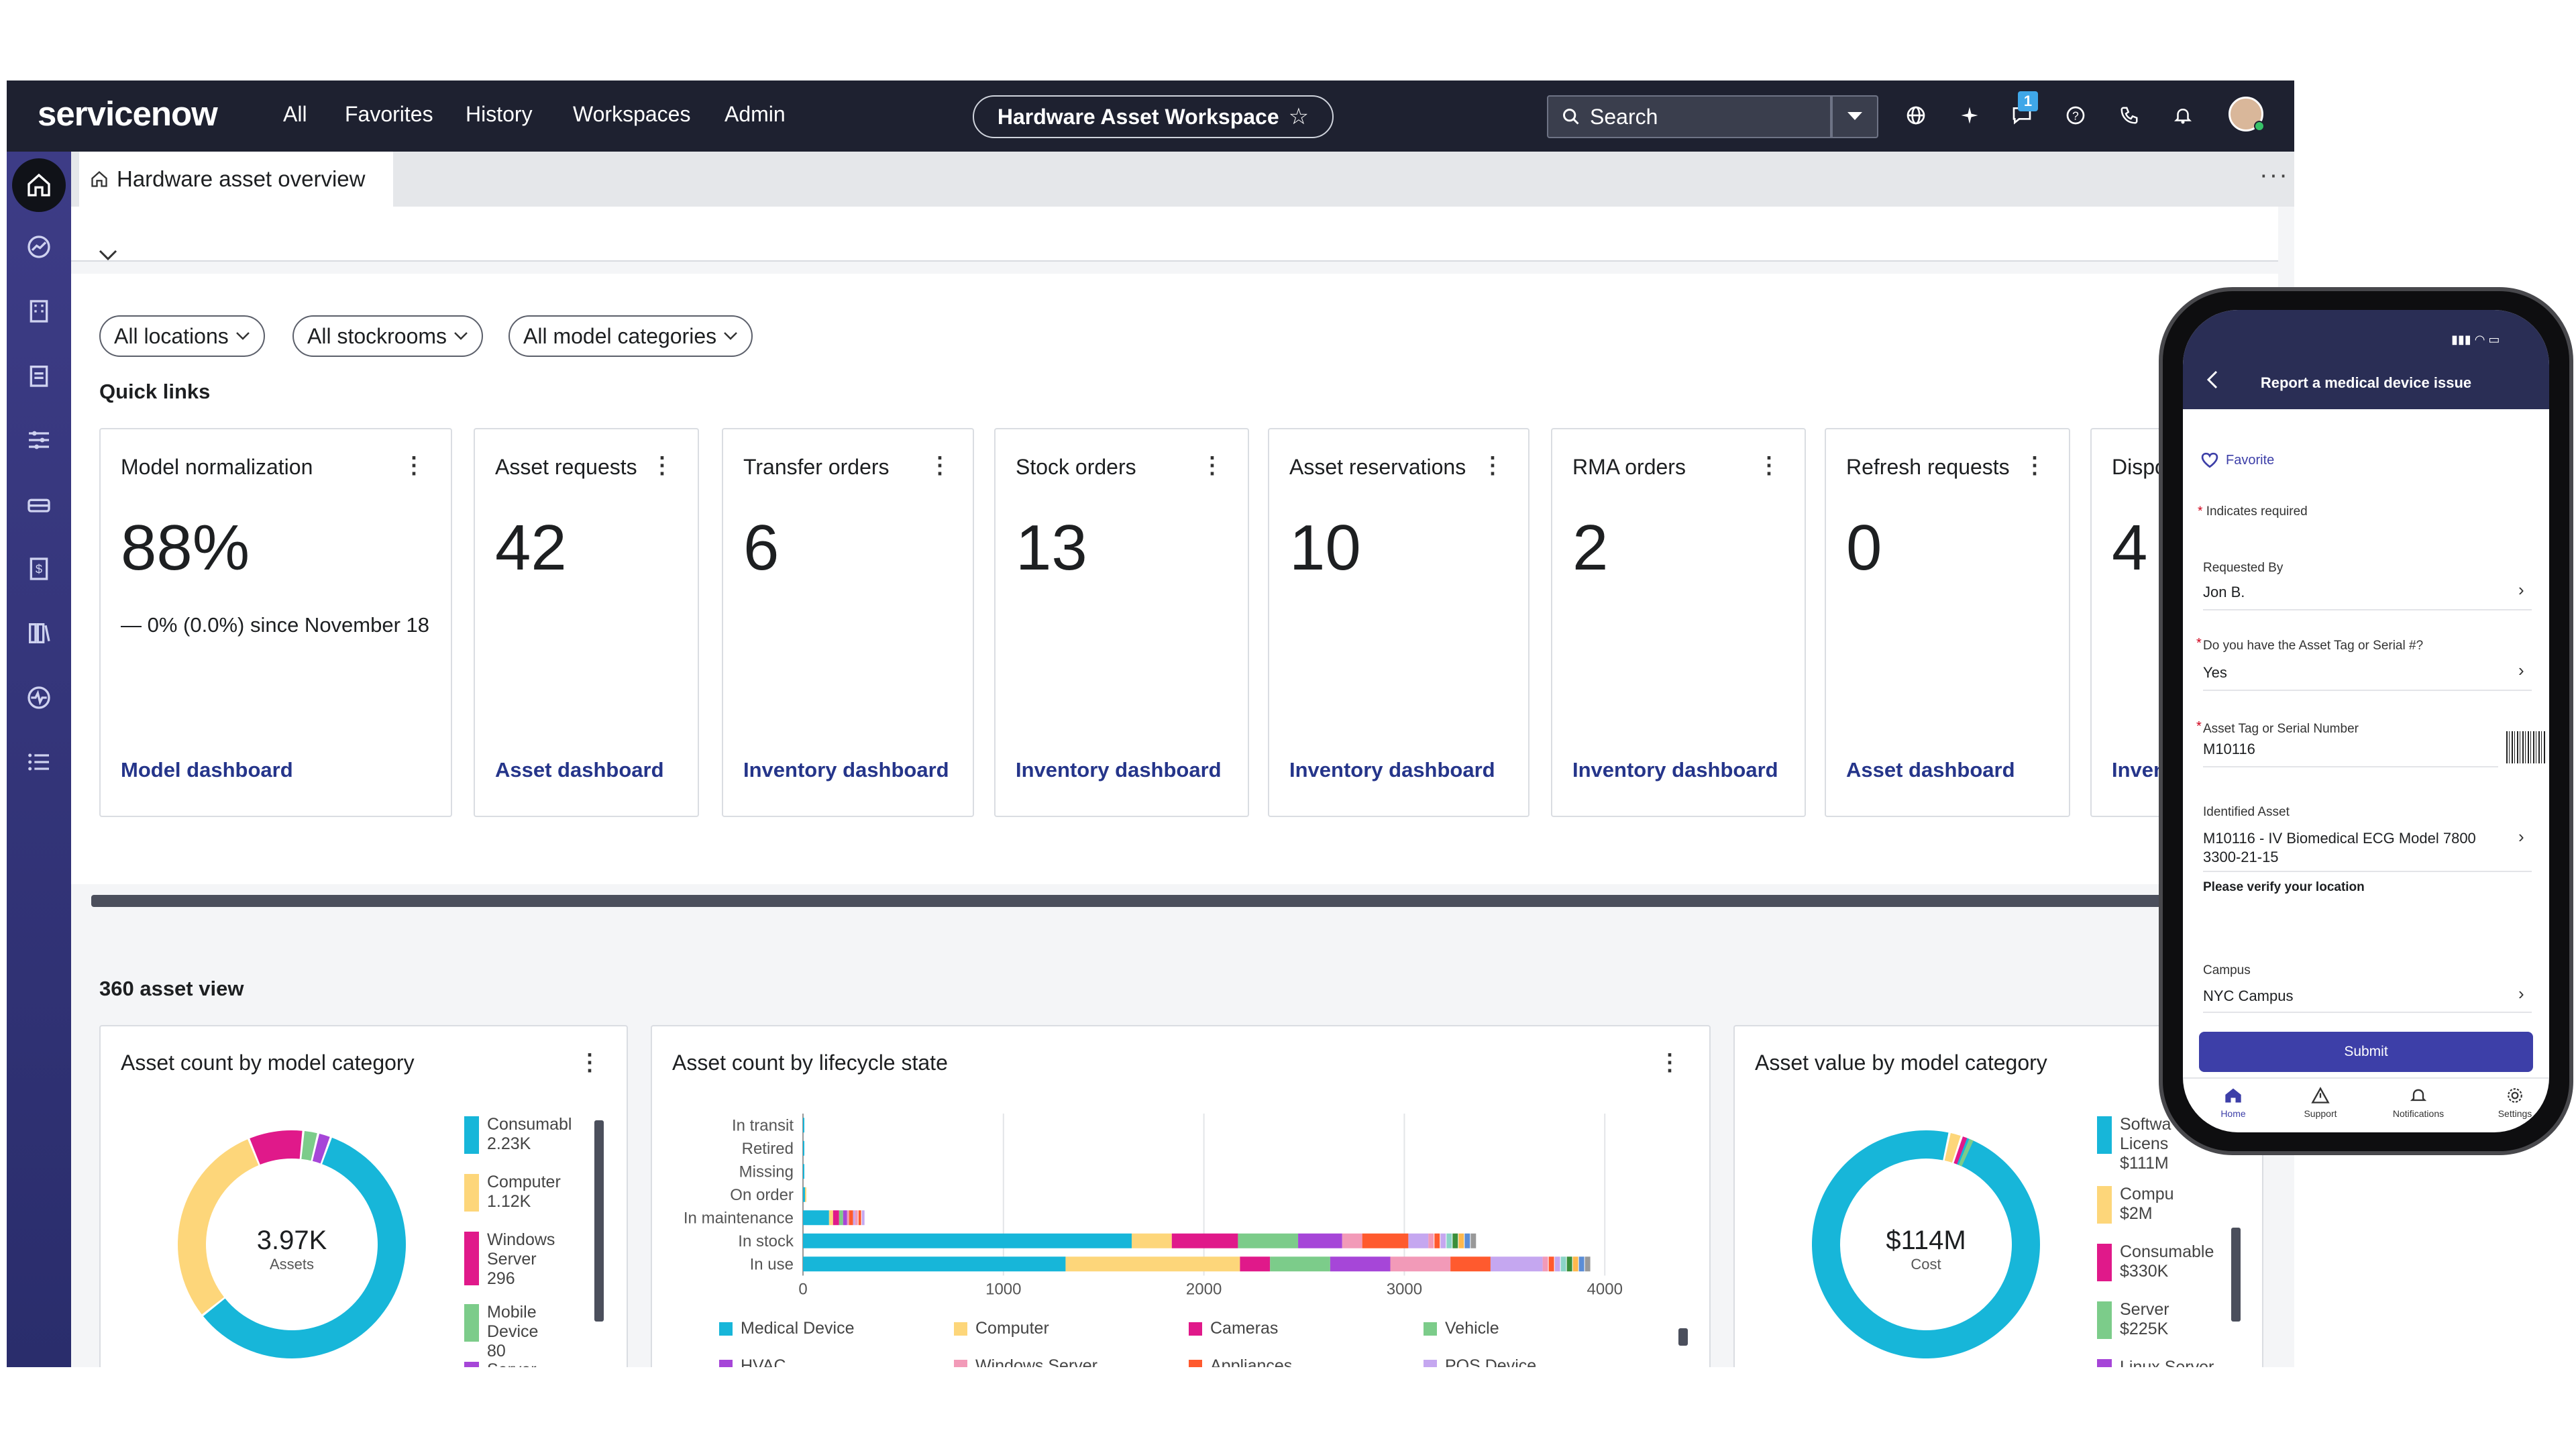 This screenshot has width=2576, height=1449. Describe the element at coordinates (2233, 1113) in the screenshot. I see `tab-home: Home` at that location.